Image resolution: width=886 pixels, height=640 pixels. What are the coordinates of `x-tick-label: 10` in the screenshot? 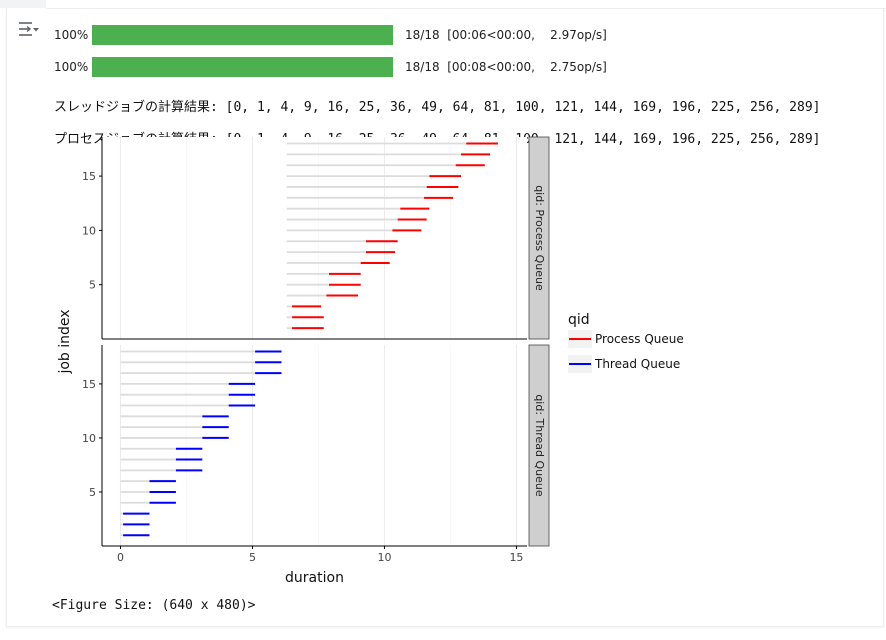 It's located at (384, 557).